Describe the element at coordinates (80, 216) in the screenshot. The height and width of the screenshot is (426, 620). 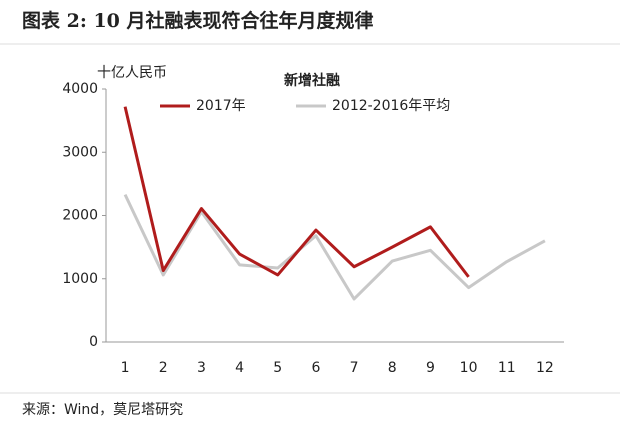
I see `y-tick-label: 2000` at that location.